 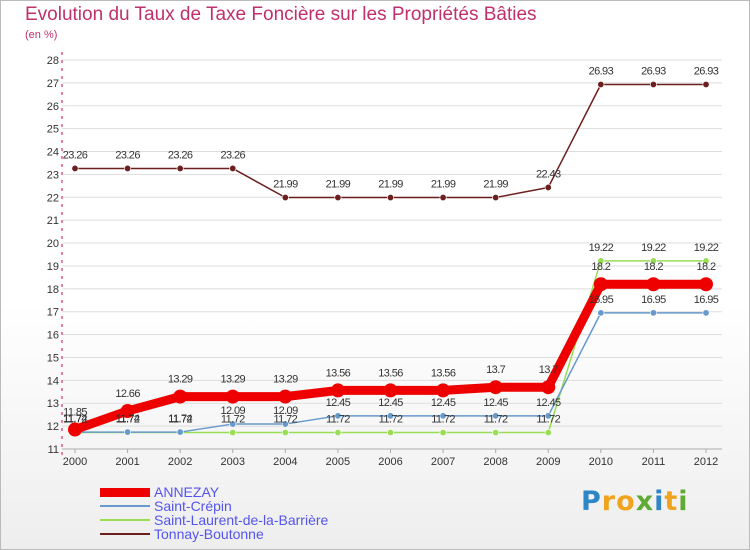 I want to click on logo-letter: P, so click(x=591, y=501).